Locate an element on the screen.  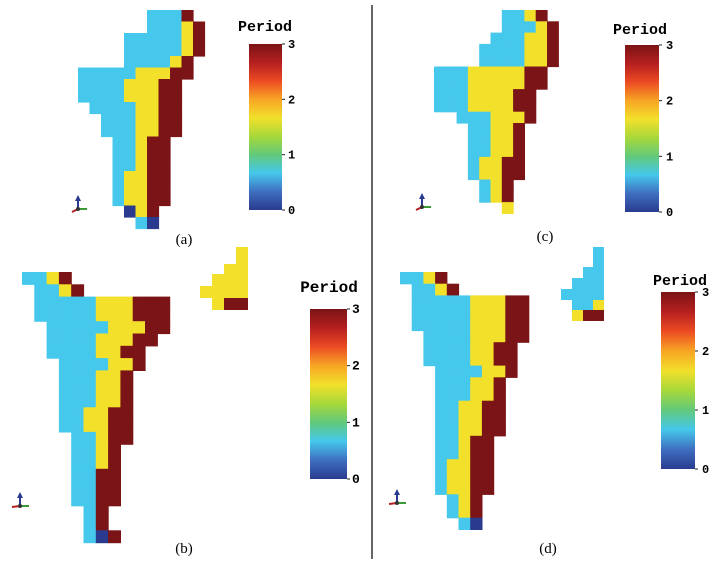
colorbar-tick-label: 0 is located at coordinates (705, 470).